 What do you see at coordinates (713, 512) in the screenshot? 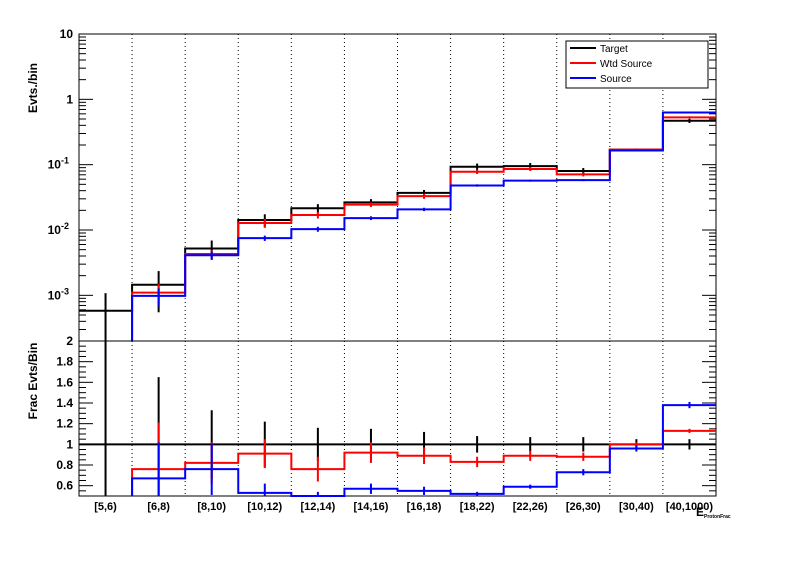
I see `x-axis-label: EProtonFrac` at bounding box center [713, 512].